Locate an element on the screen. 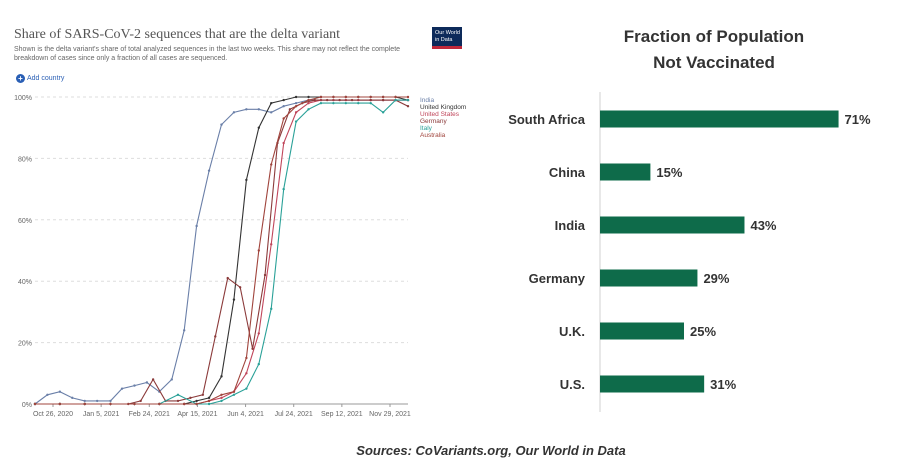 This screenshot has height=474, width=922. value-label: 43% is located at coordinates (763, 225).